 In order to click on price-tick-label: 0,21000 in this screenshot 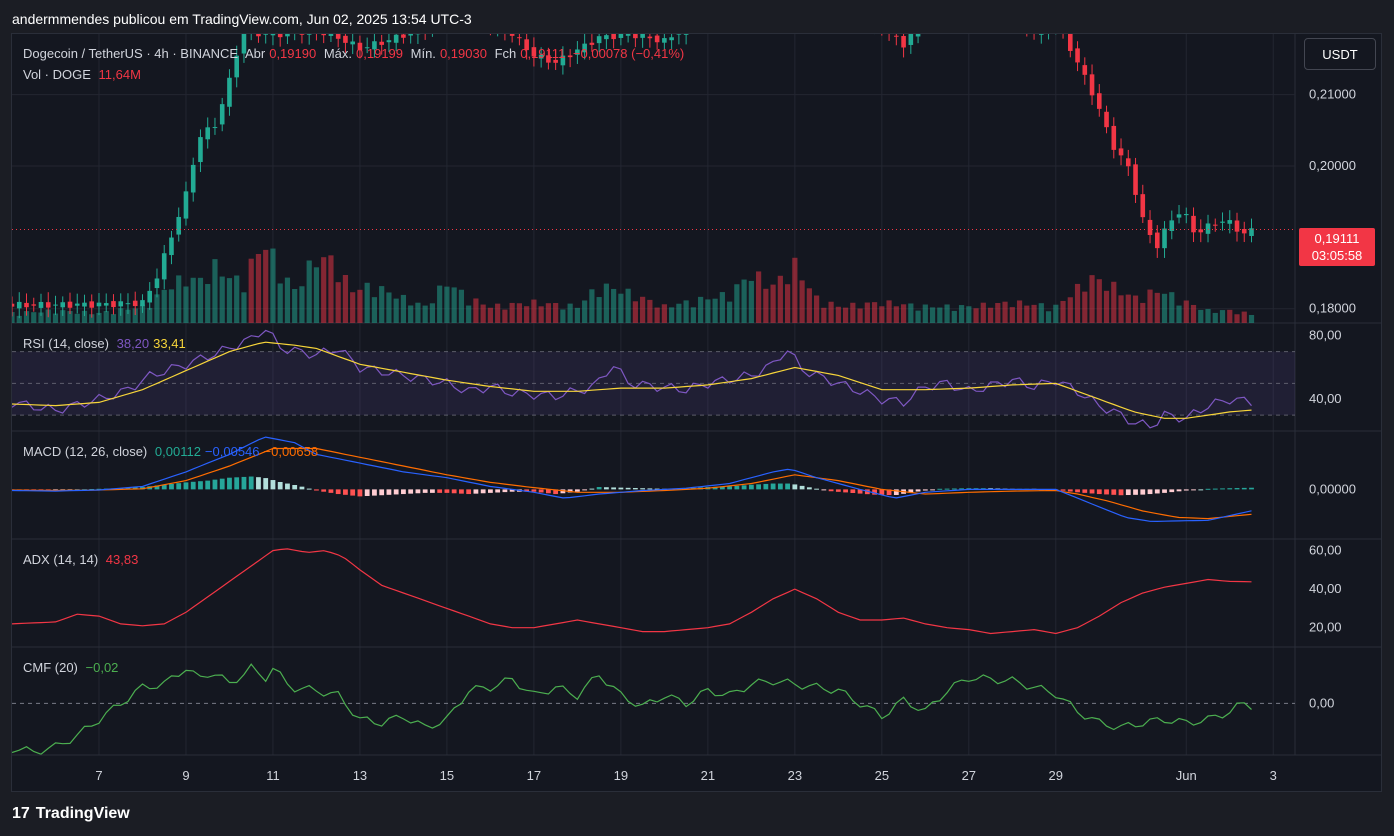, I will do `click(1332, 94)`.